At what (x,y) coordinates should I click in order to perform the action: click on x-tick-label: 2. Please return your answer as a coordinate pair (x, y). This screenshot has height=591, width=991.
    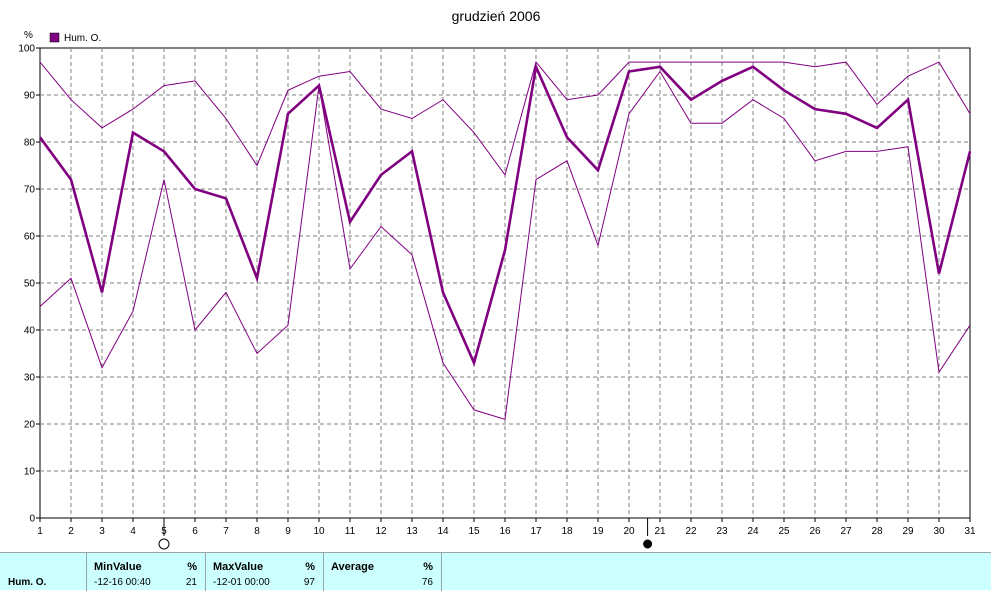
    Looking at the image, I should click on (71, 531).